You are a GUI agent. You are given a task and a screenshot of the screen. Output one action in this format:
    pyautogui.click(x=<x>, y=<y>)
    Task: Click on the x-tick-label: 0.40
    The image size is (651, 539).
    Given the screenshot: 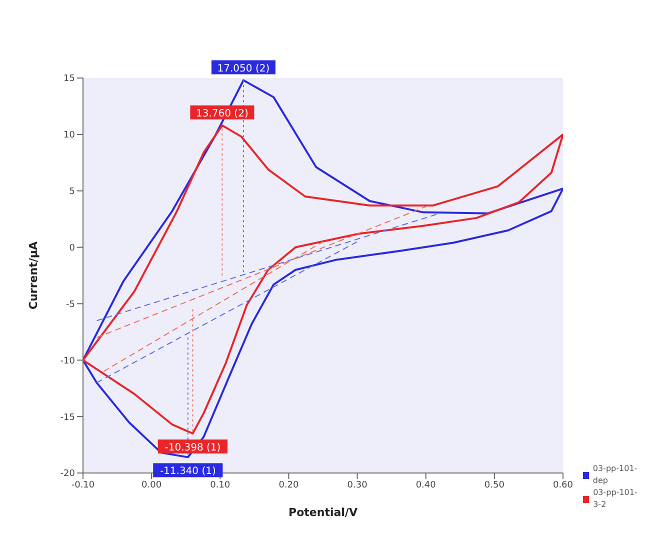 What is the action you would take?
    pyautogui.click(x=426, y=485)
    